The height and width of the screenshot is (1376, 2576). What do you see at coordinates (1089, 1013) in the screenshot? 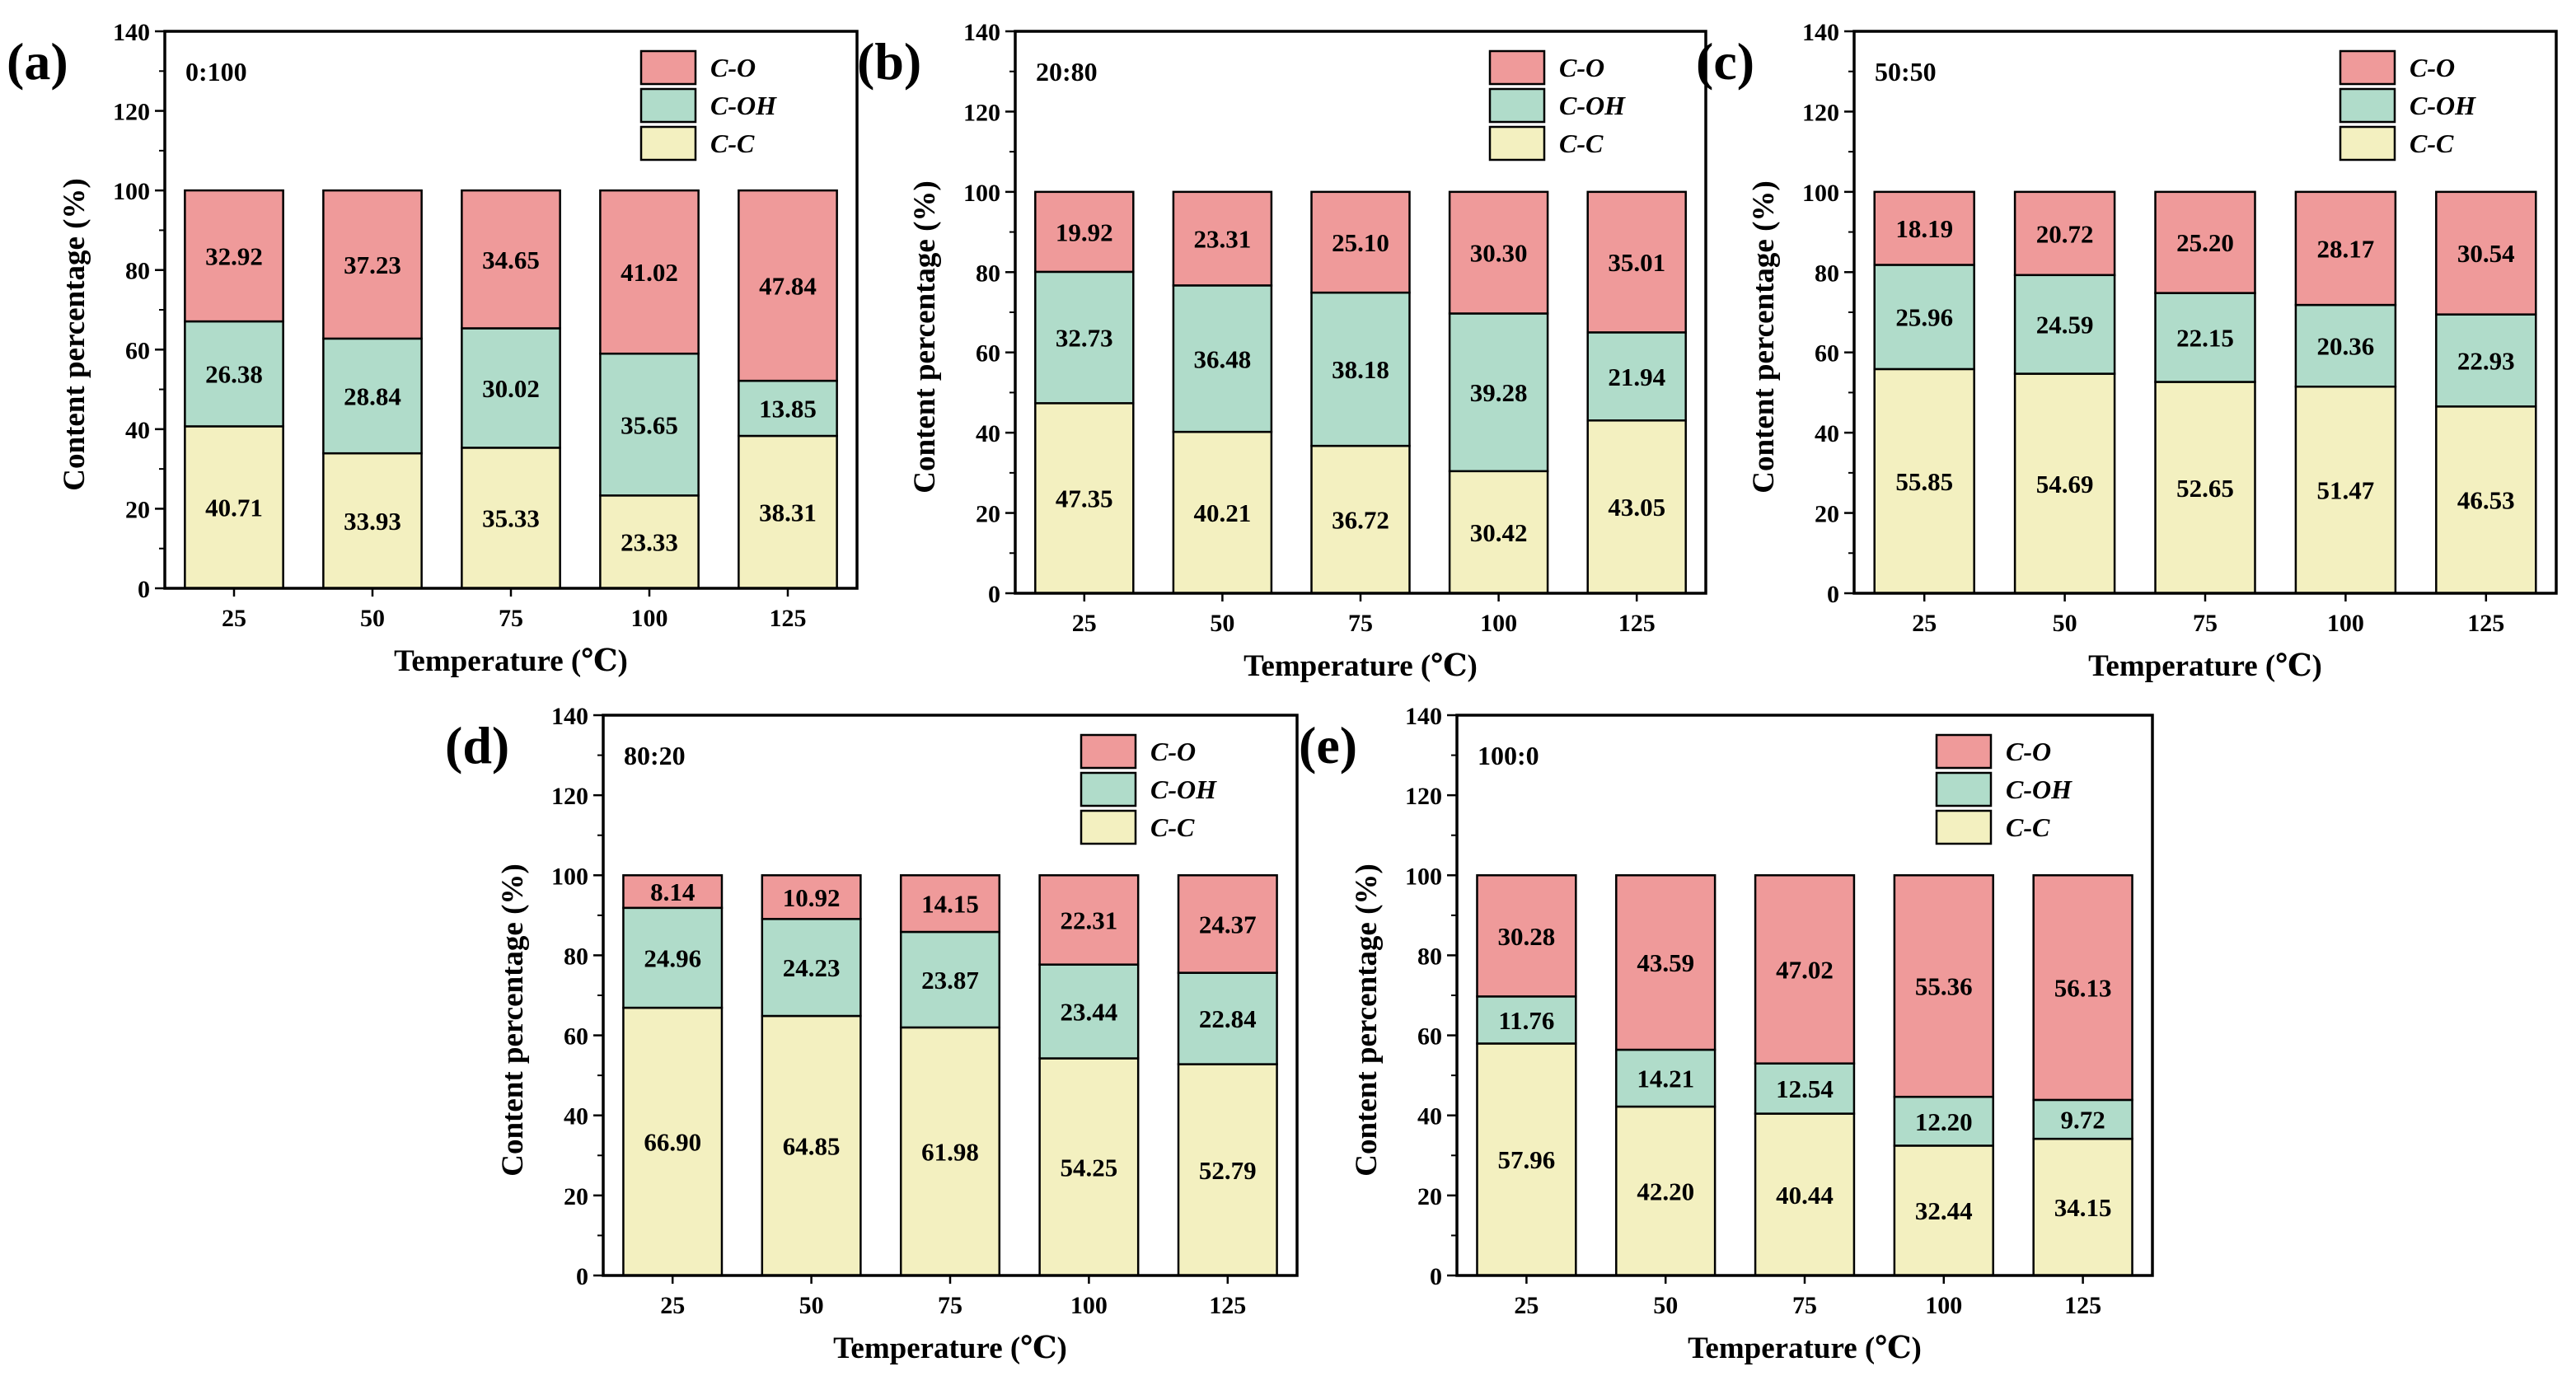
I see `data-label: 23.44` at bounding box center [1089, 1013].